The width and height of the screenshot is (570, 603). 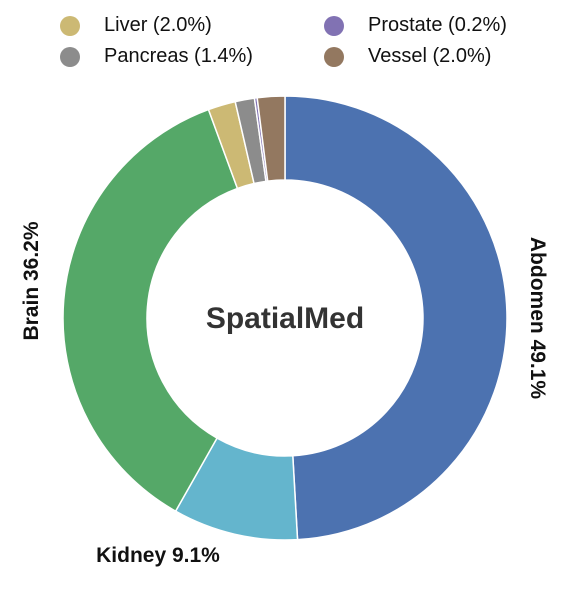 I want to click on legend-label-prostate: Prostate (0.2%), so click(x=437, y=25).